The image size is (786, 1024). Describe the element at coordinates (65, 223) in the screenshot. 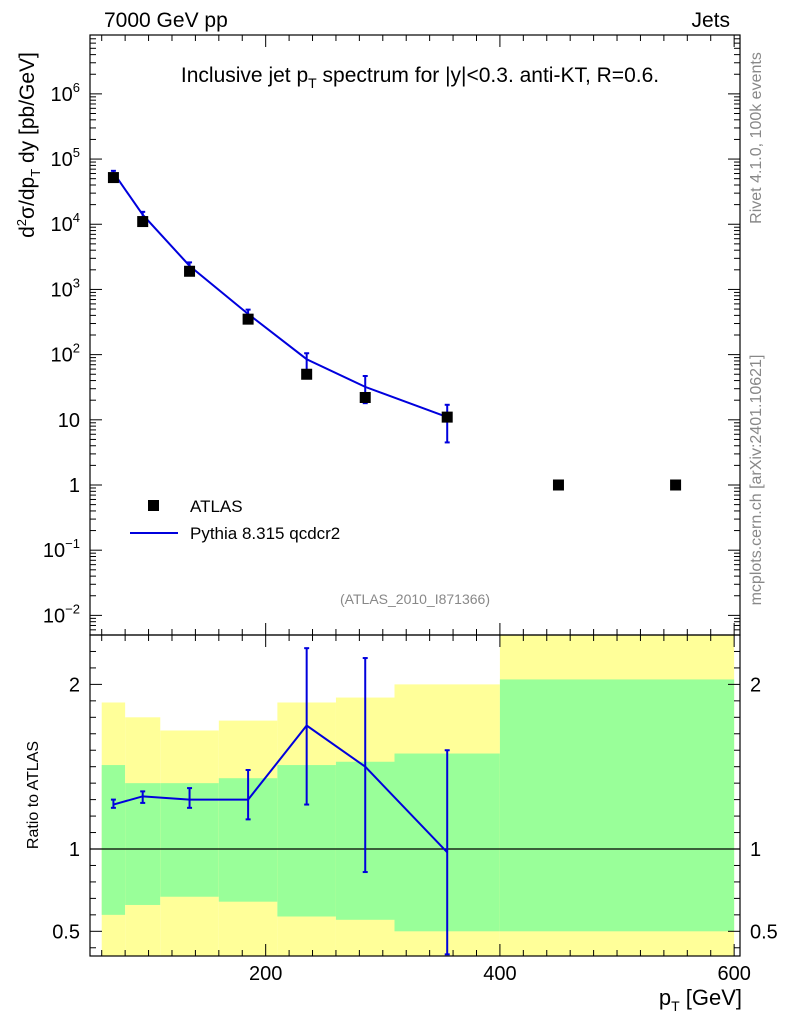

I see `y-tick-label: 10⁴` at that location.